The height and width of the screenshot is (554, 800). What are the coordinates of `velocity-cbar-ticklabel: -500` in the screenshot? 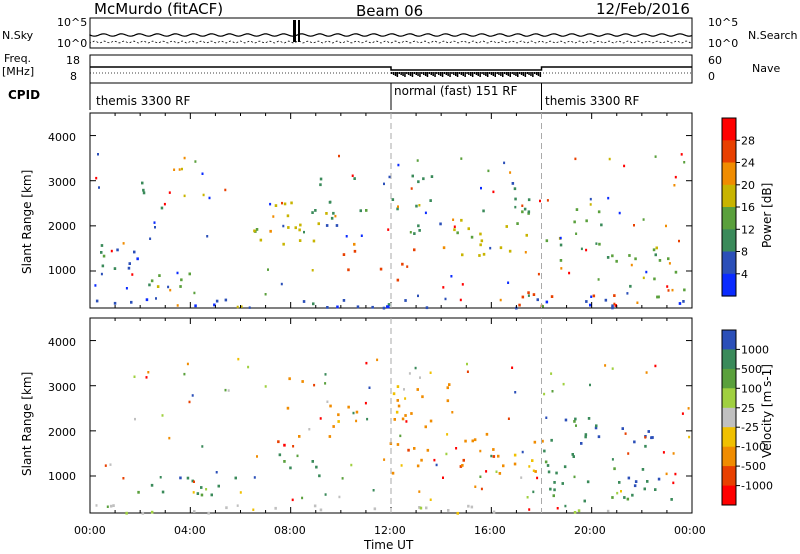 It's located at (753, 466).